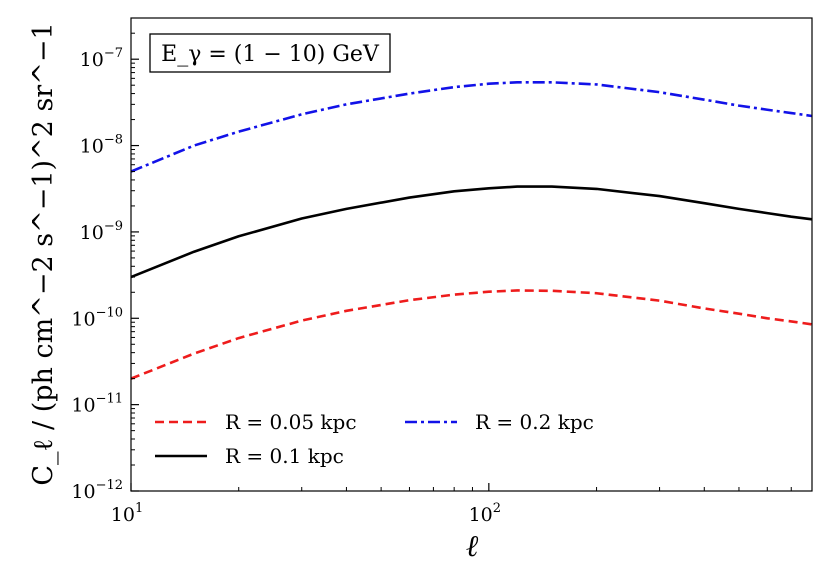 The width and height of the screenshot is (830, 574). What do you see at coordinates (97, 317) in the screenshot?
I see `y-tick-label-2: 10⁻¹⁰` at bounding box center [97, 317].